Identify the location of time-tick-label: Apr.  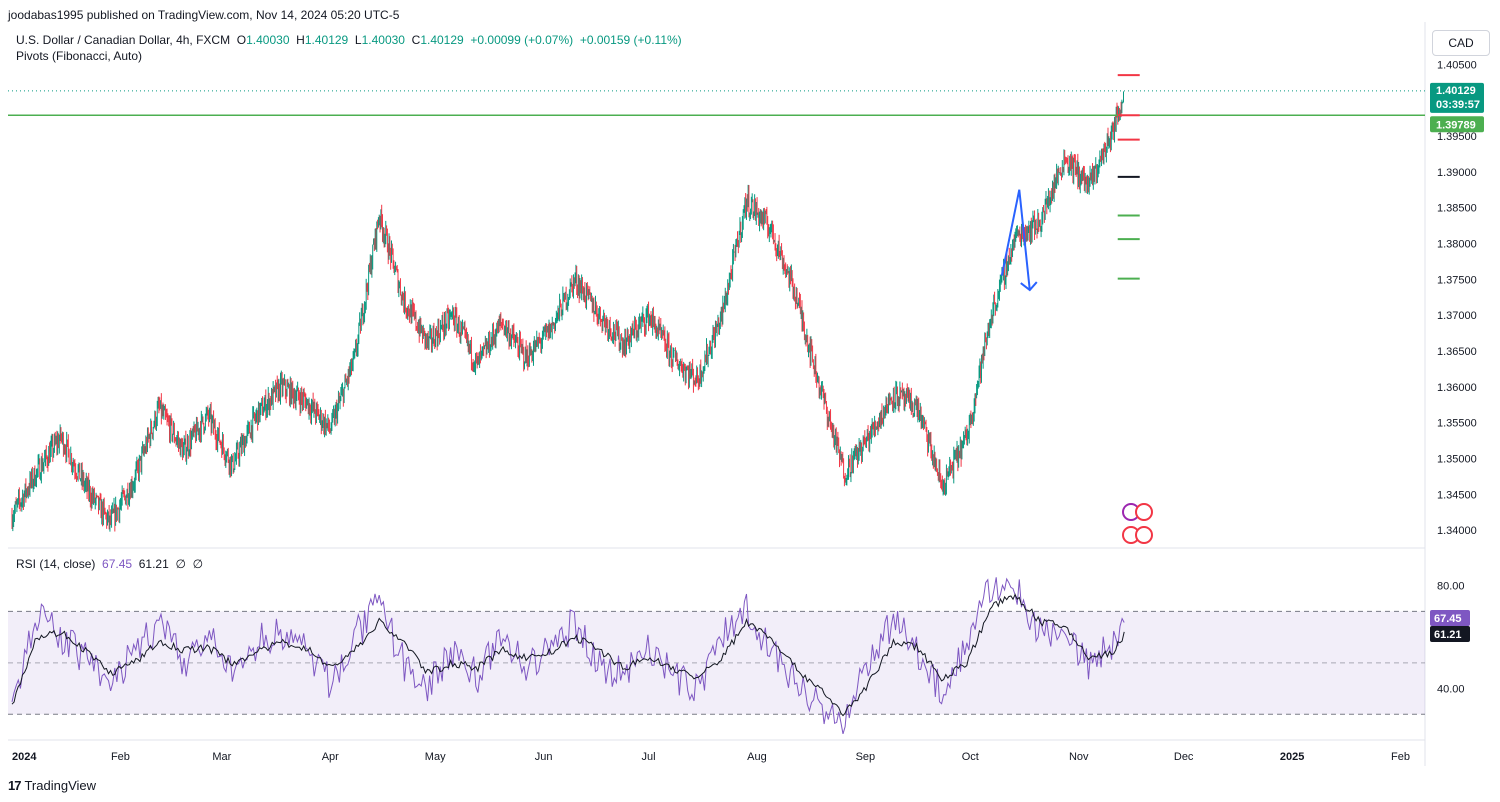
(330, 757).